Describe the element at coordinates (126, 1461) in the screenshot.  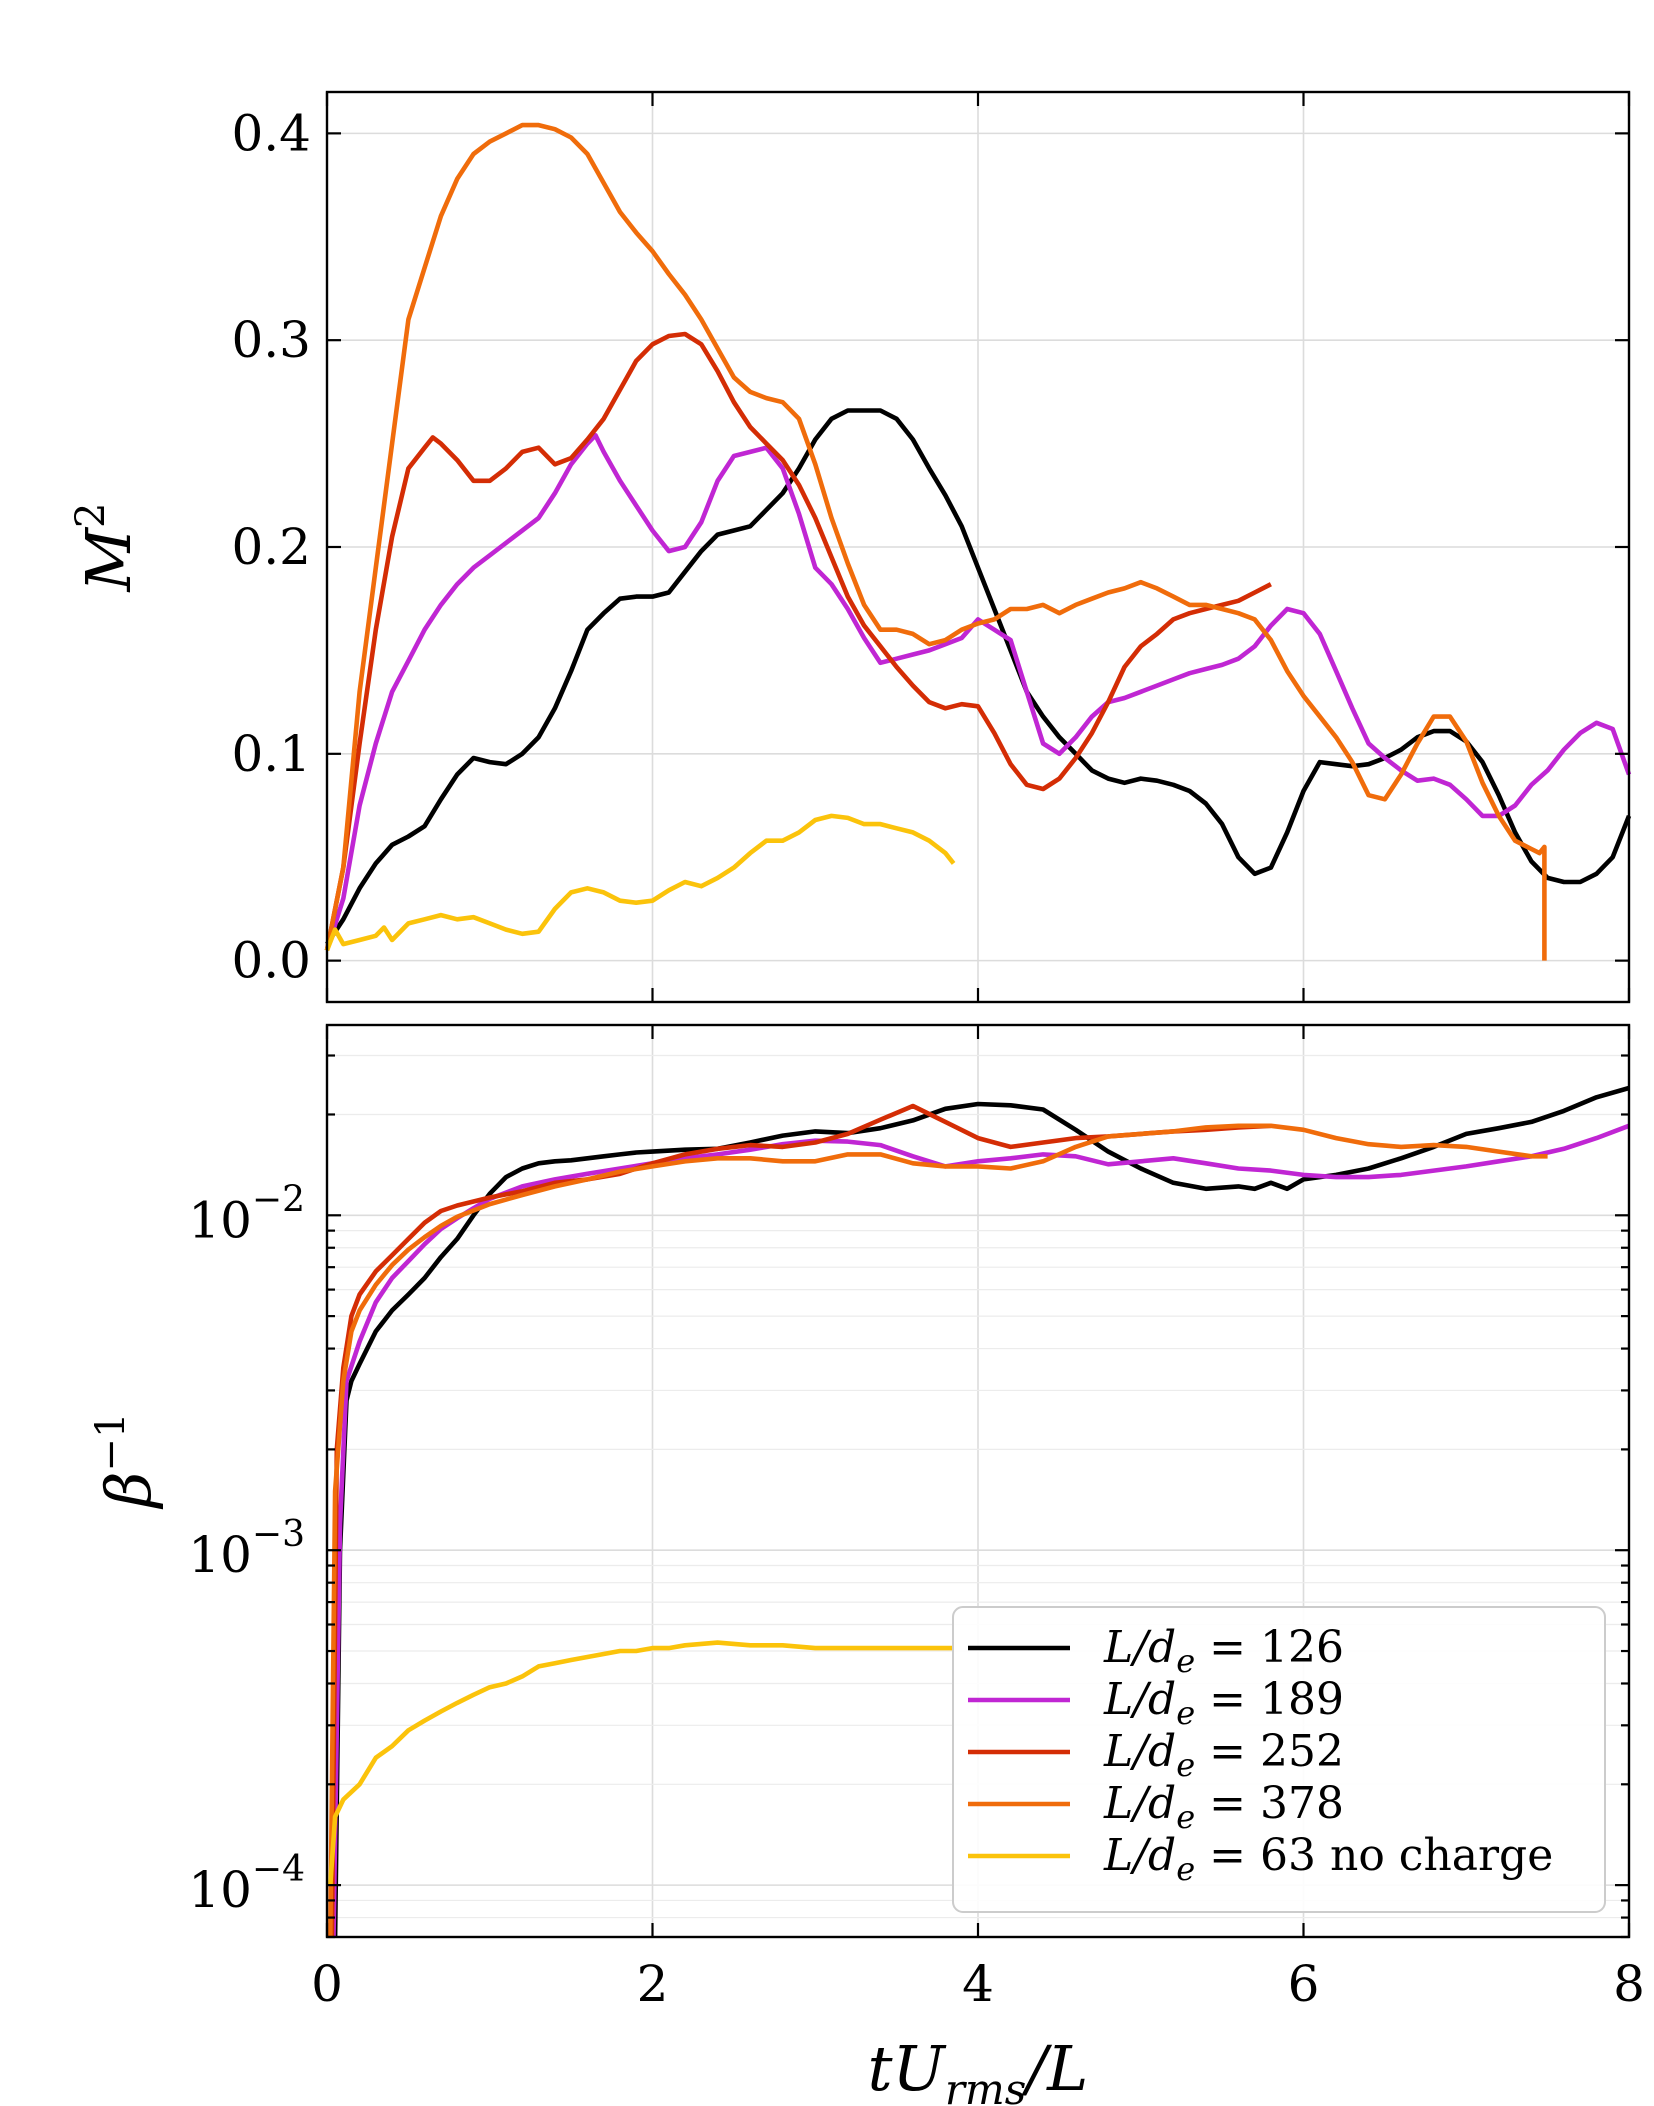
I see `bottom-y-axis-label: β−1` at that location.